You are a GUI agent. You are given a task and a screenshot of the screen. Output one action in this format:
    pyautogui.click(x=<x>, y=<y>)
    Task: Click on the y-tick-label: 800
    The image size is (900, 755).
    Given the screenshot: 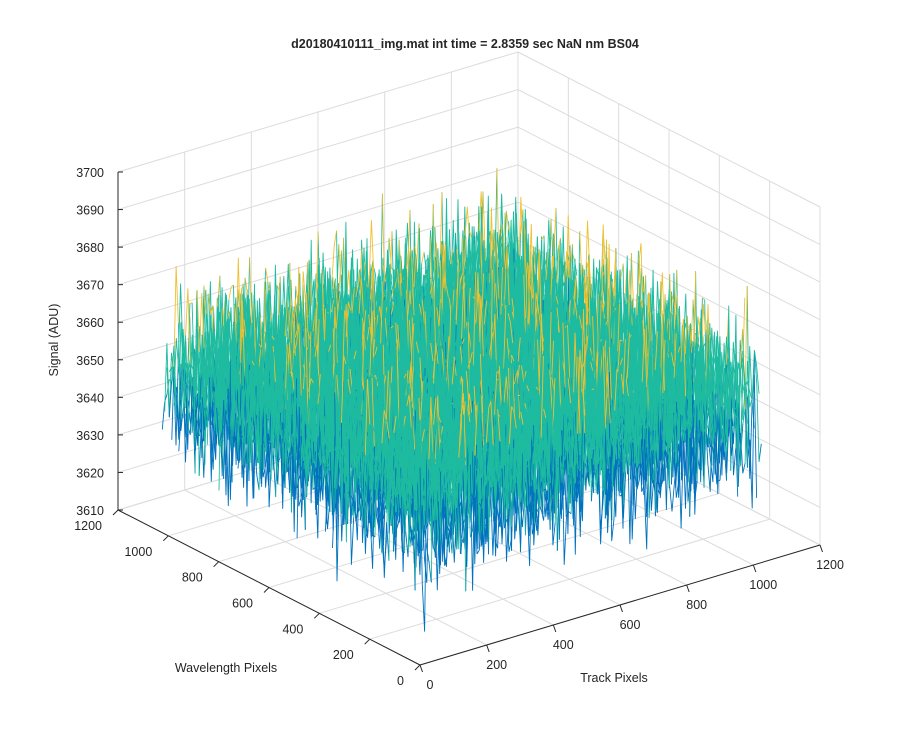 What is the action you would take?
    pyautogui.click(x=192, y=578)
    